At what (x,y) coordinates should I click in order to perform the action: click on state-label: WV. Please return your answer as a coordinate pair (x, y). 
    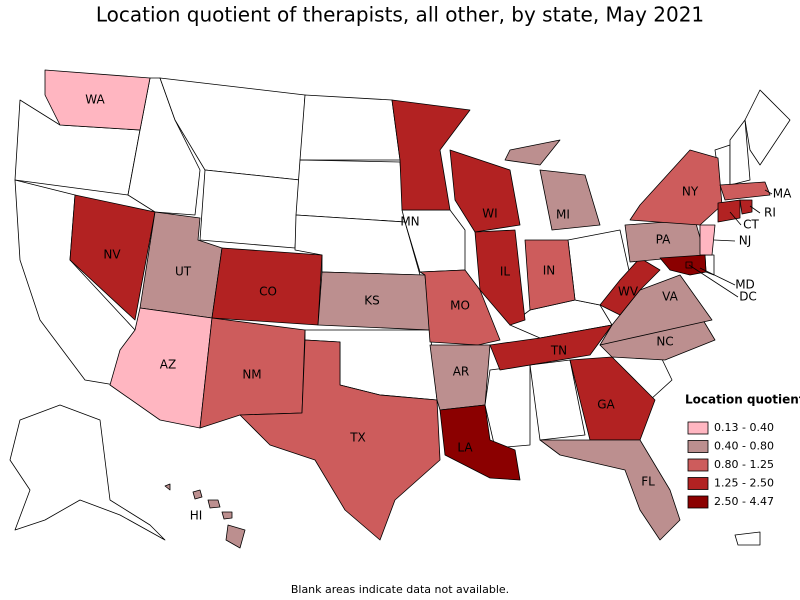
    Looking at the image, I should click on (628, 292).